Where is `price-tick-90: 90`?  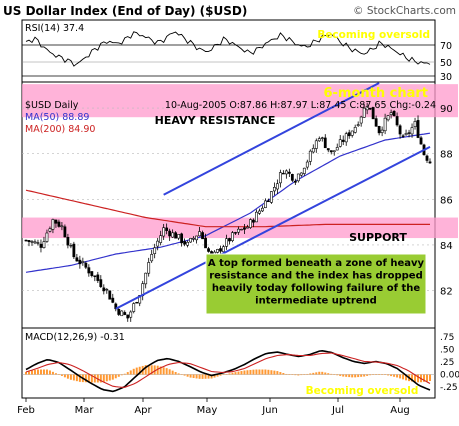 price-tick-90: 90 is located at coordinates (446, 109).